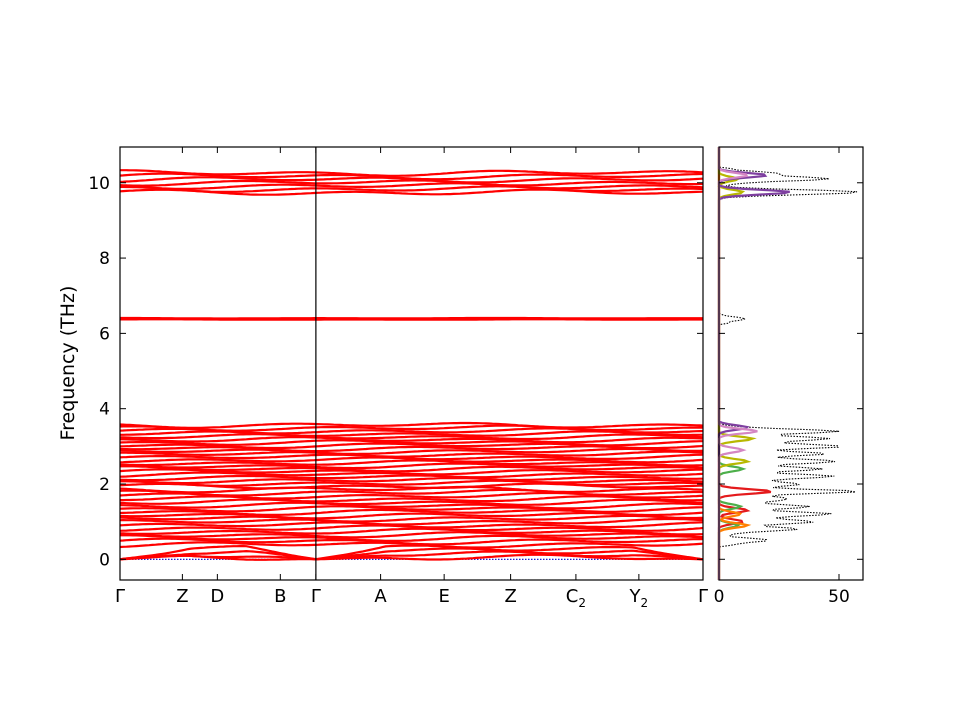  What do you see at coordinates (443, 596) in the screenshot?
I see `x-tick-label: E` at bounding box center [443, 596].